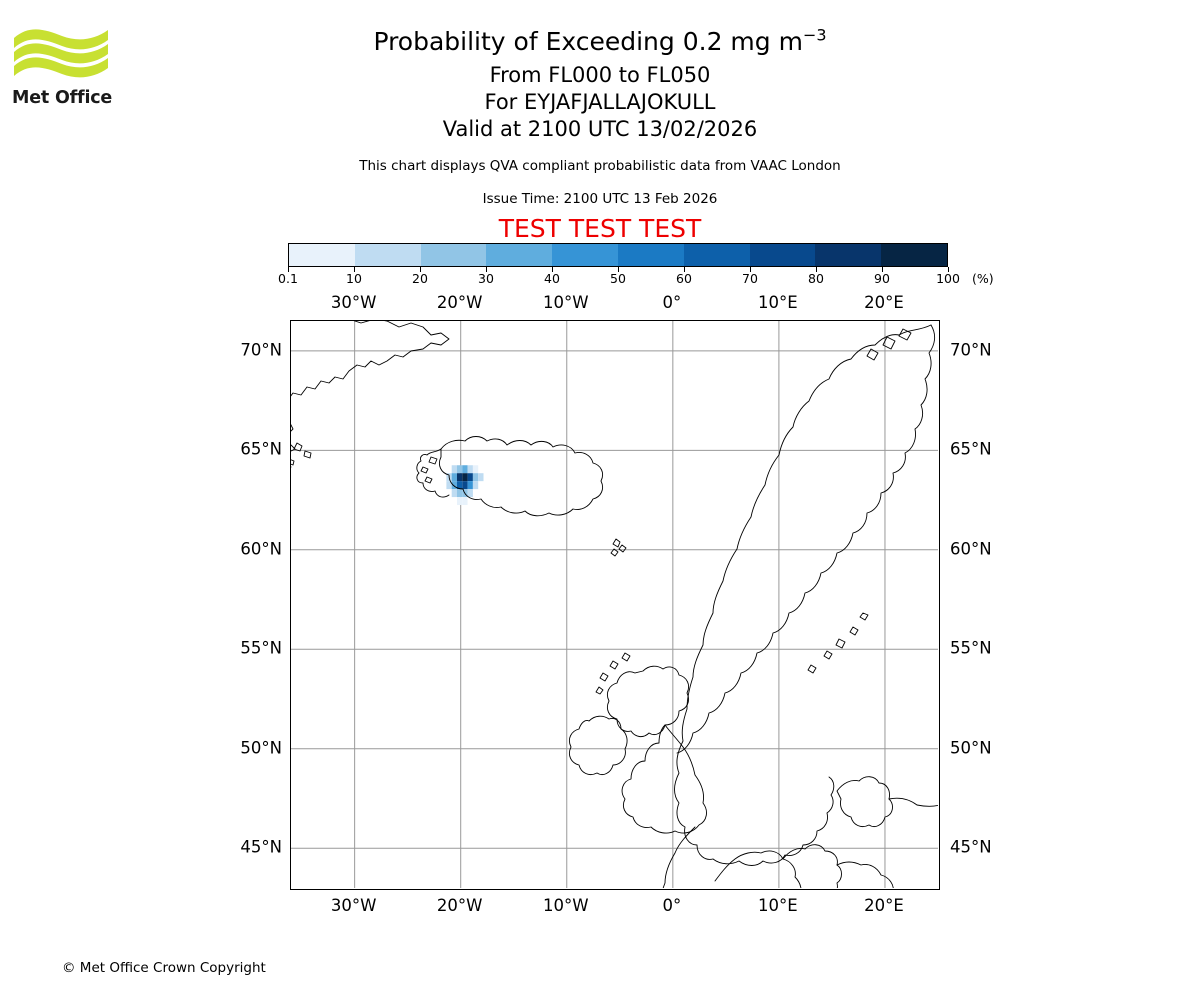 This screenshot has height=1000, width=1200. I want to click on lon-label-bottom-10°E: 10°E, so click(778, 905).